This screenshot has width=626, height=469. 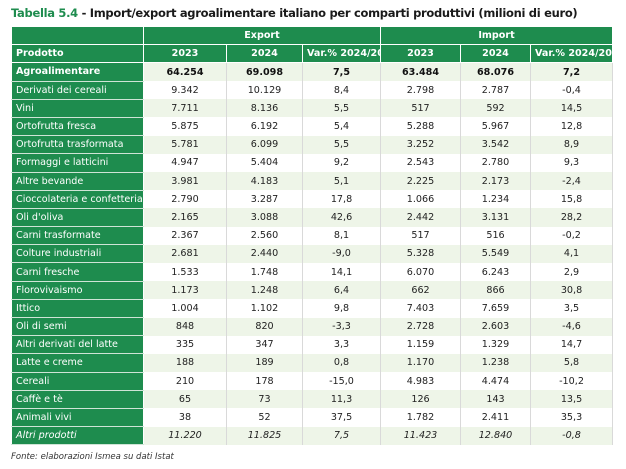 I want to click on value-cell: 11.220, so click(x=185, y=435).